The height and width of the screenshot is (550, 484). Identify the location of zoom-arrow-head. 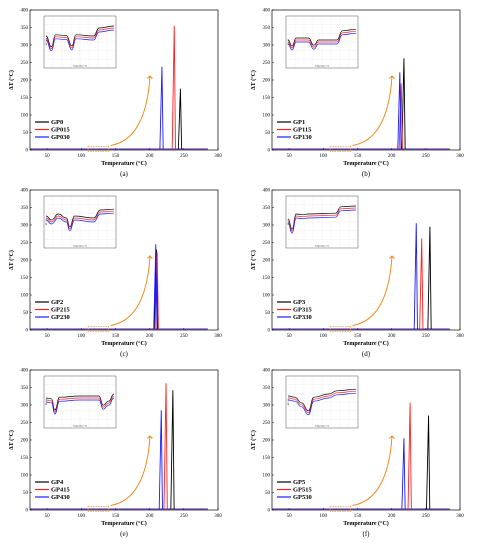
(150, 437).